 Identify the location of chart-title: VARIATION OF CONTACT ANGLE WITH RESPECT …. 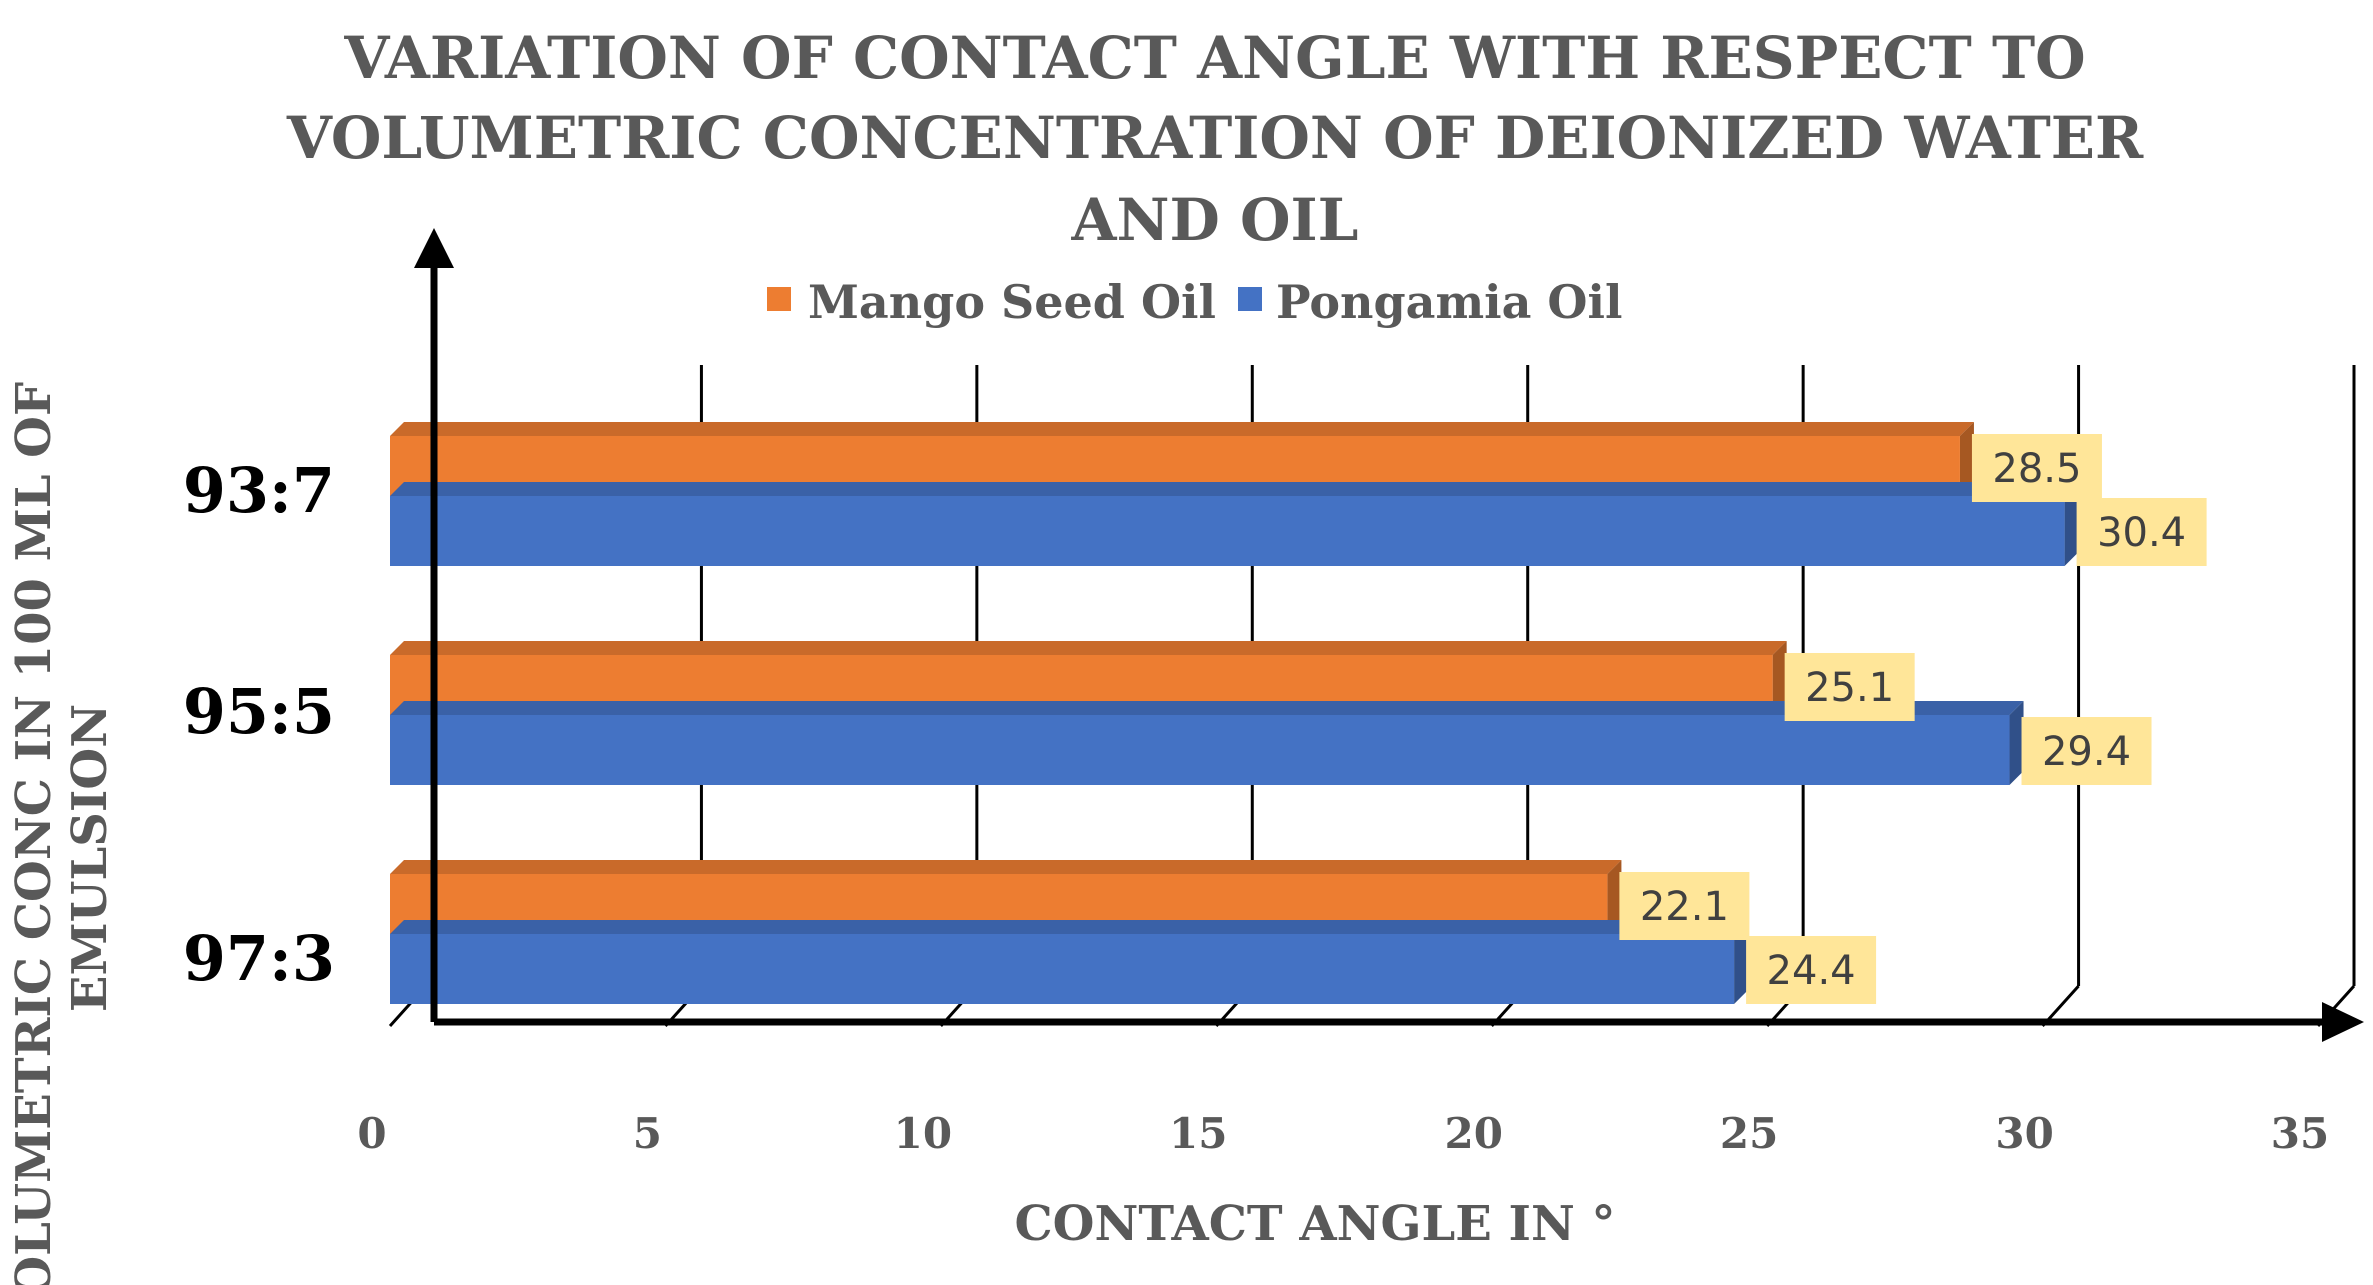
(1215, 139).